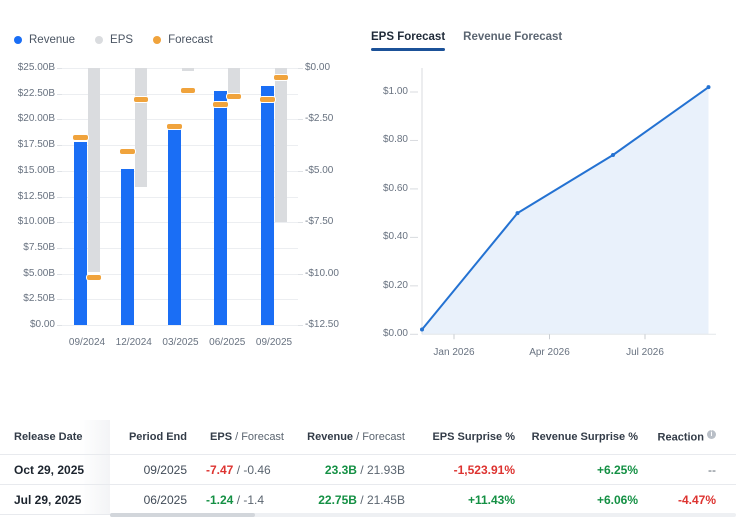 Image resolution: width=736 pixels, height=518 pixels. I want to click on cell-text: 23.3B, so click(340, 469).